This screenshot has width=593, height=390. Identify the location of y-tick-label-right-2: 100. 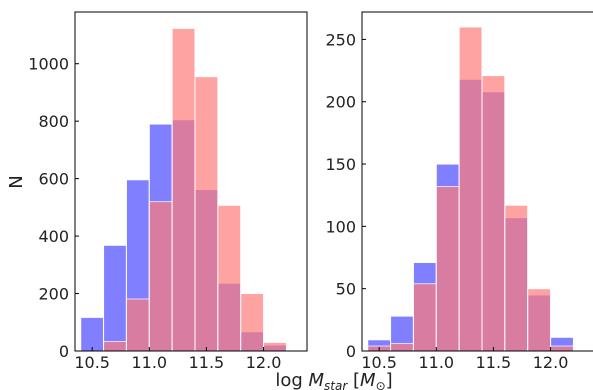
(340, 226).